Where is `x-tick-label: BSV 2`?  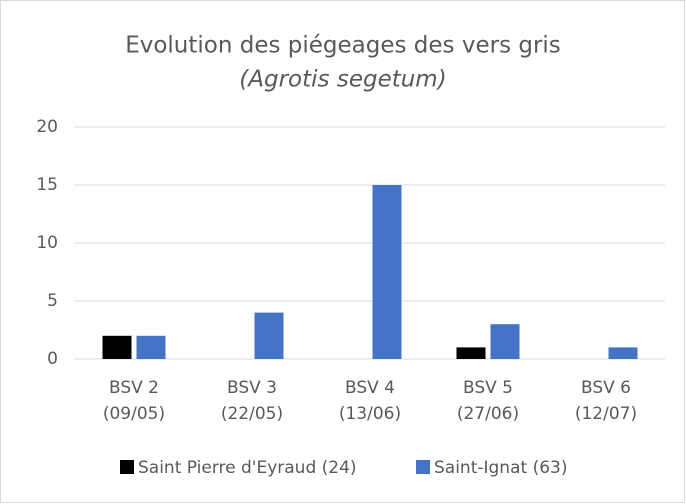 x-tick-label: BSV 2 is located at coordinates (134, 388).